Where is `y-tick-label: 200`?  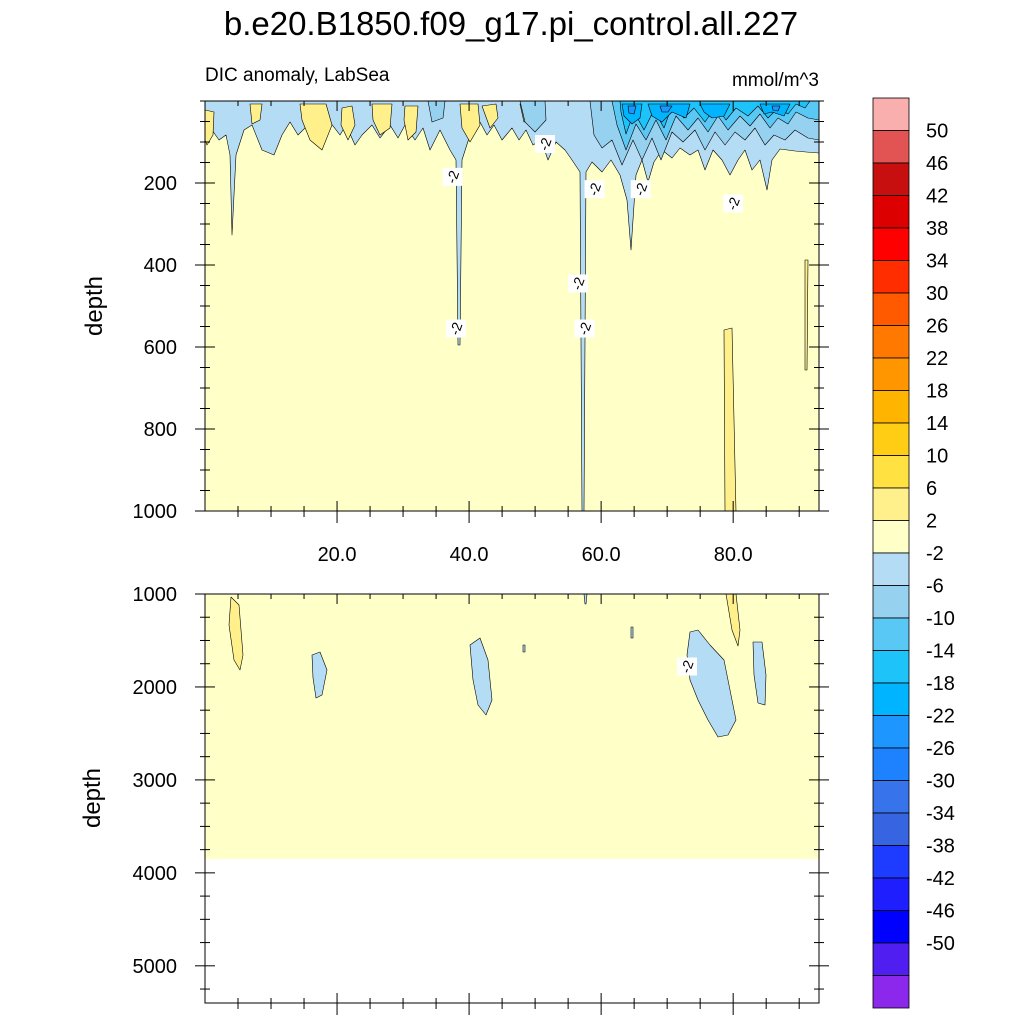
y-tick-label: 200 is located at coordinates (160, 184).